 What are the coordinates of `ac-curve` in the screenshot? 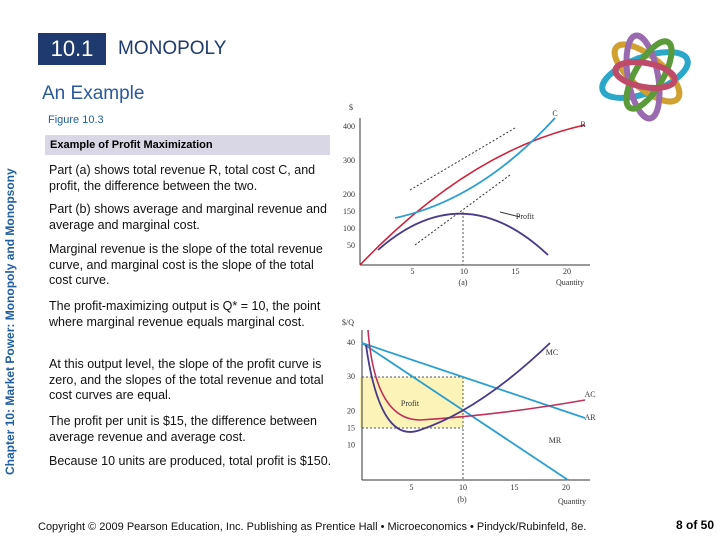 It's located at (476, 375).